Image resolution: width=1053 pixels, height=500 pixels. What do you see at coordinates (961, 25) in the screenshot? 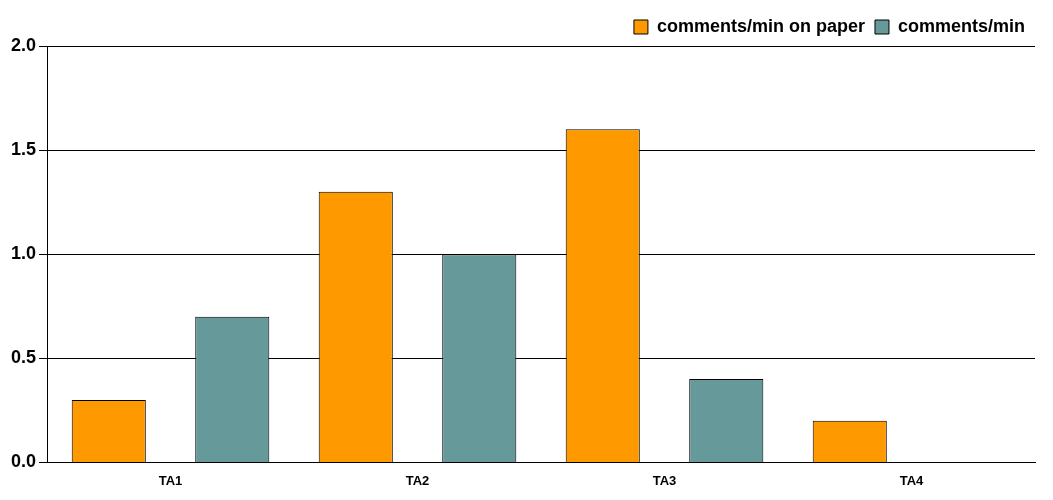
I see `legend-label: comments/min` at bounding box center [961, 25].